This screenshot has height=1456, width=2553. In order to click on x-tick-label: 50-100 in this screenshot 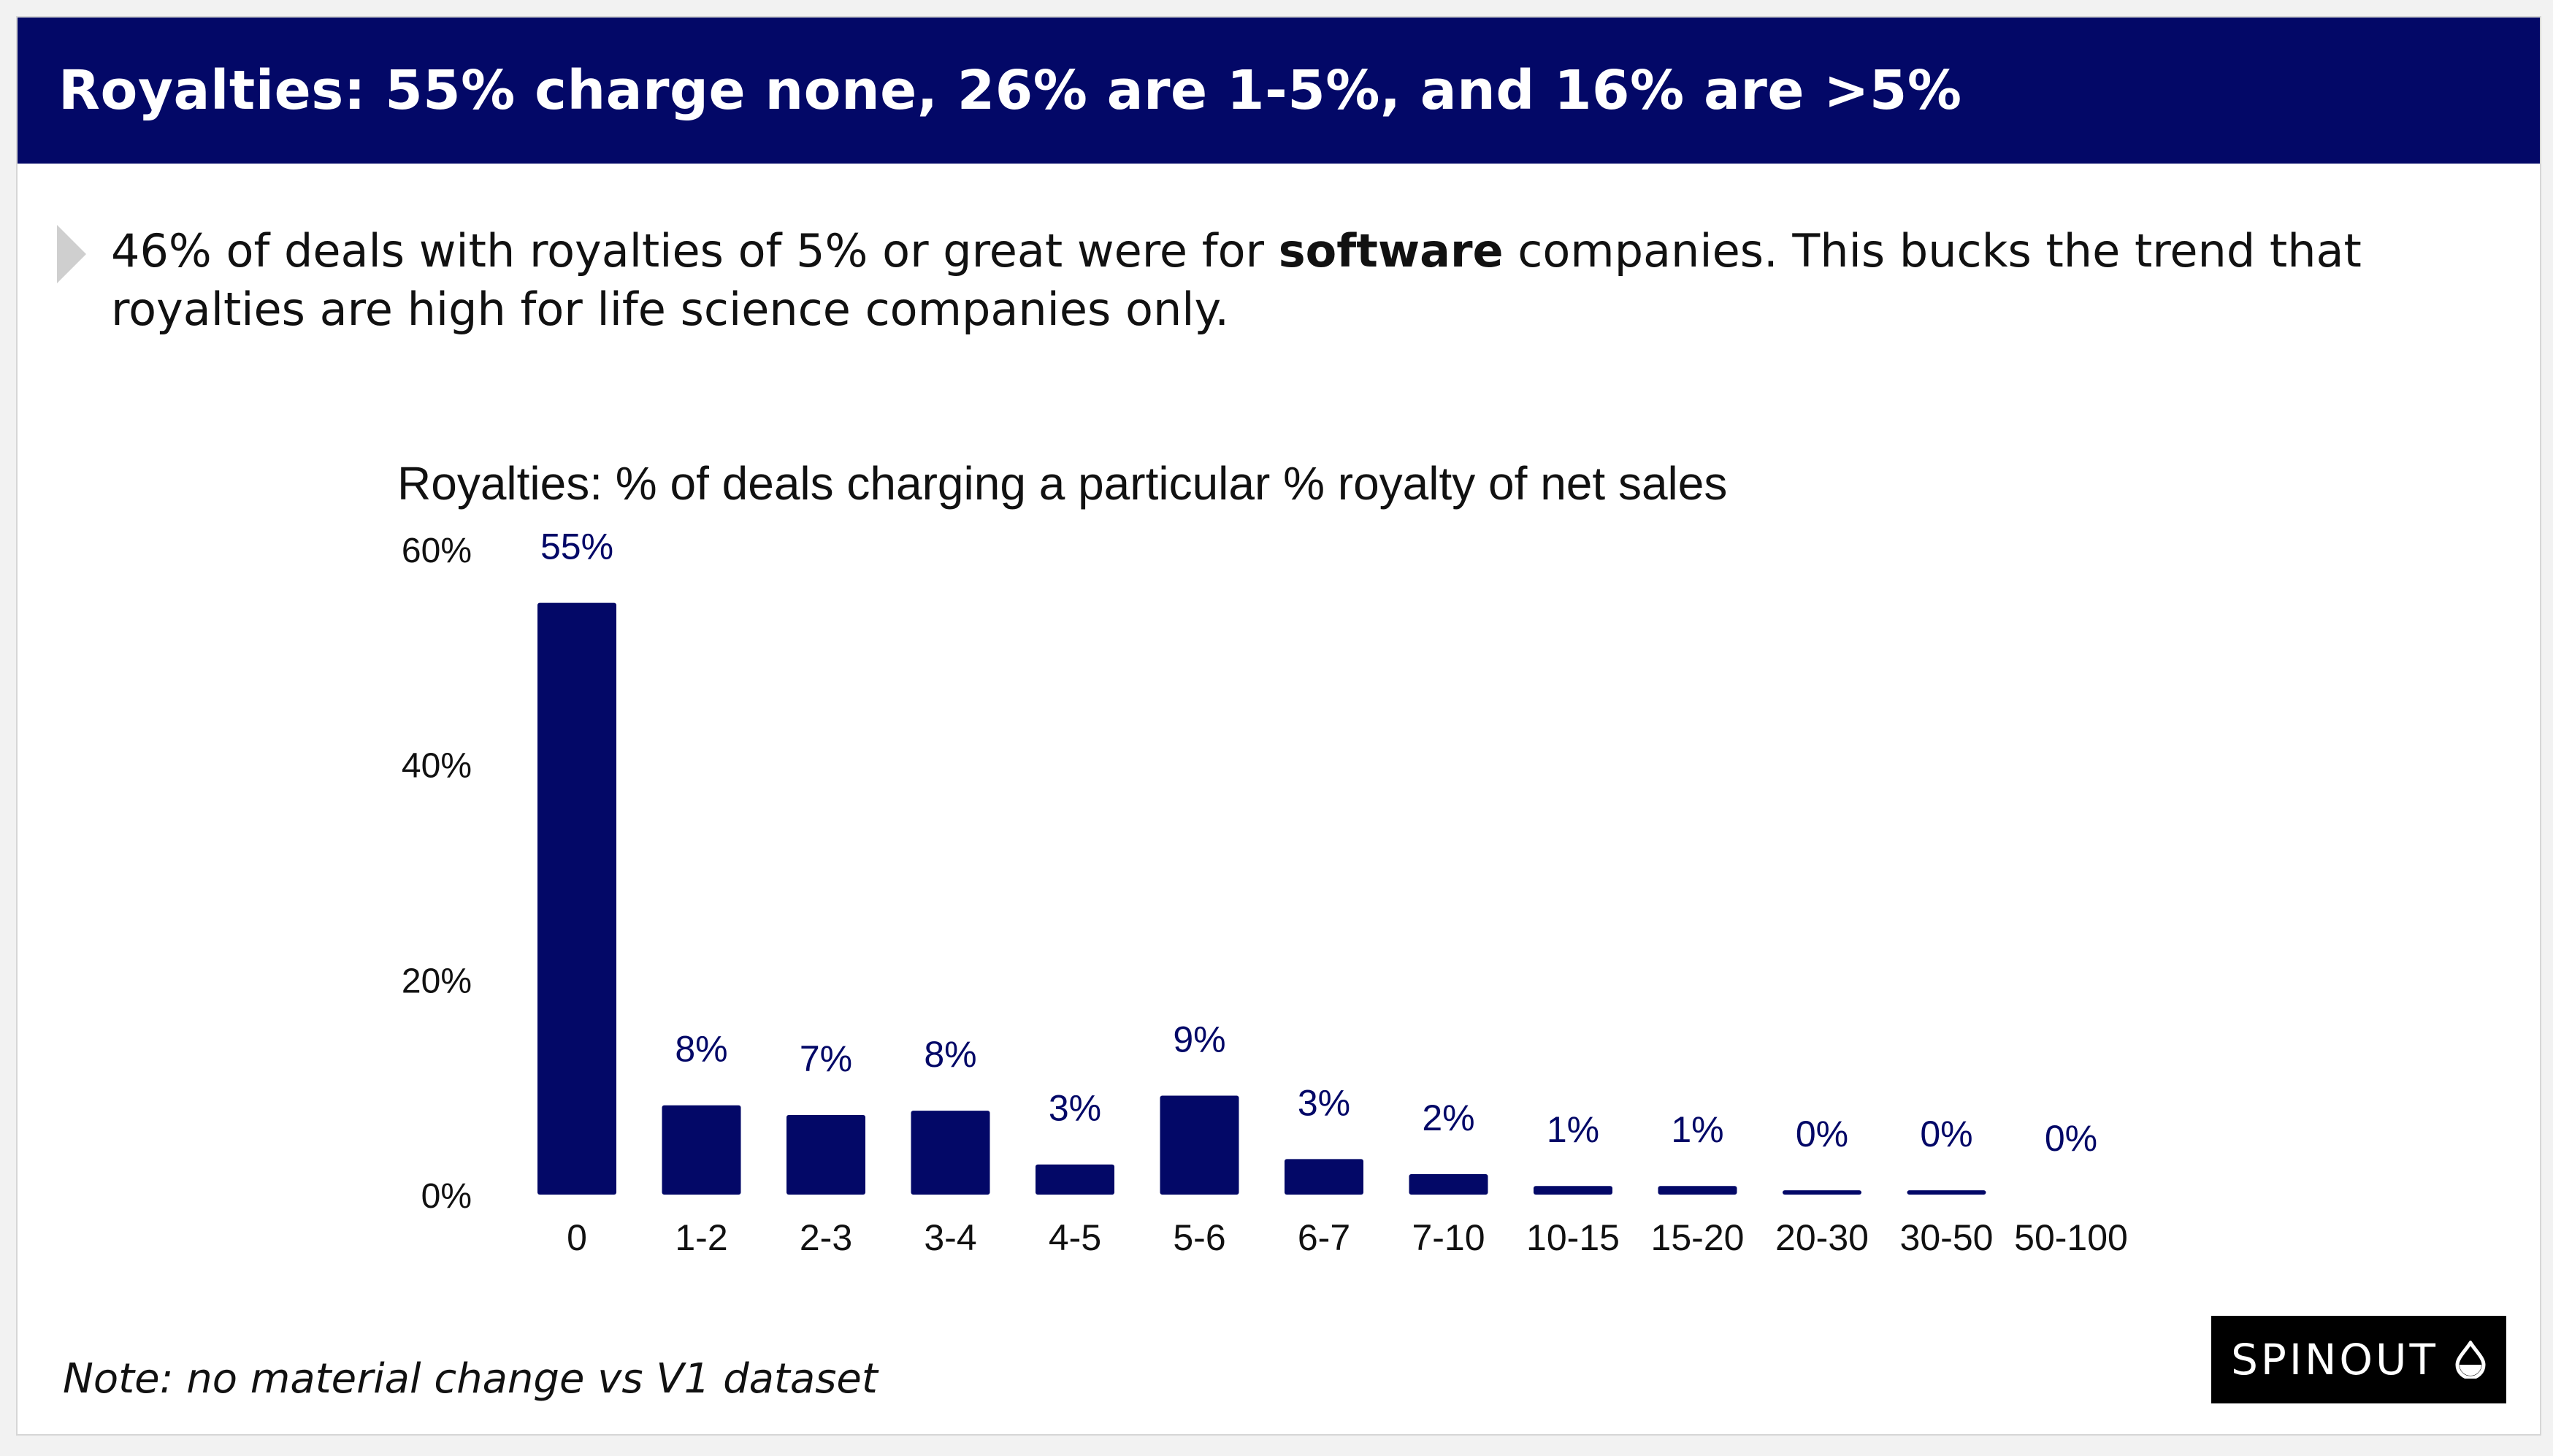, I will do `click(2071, 1237)`.